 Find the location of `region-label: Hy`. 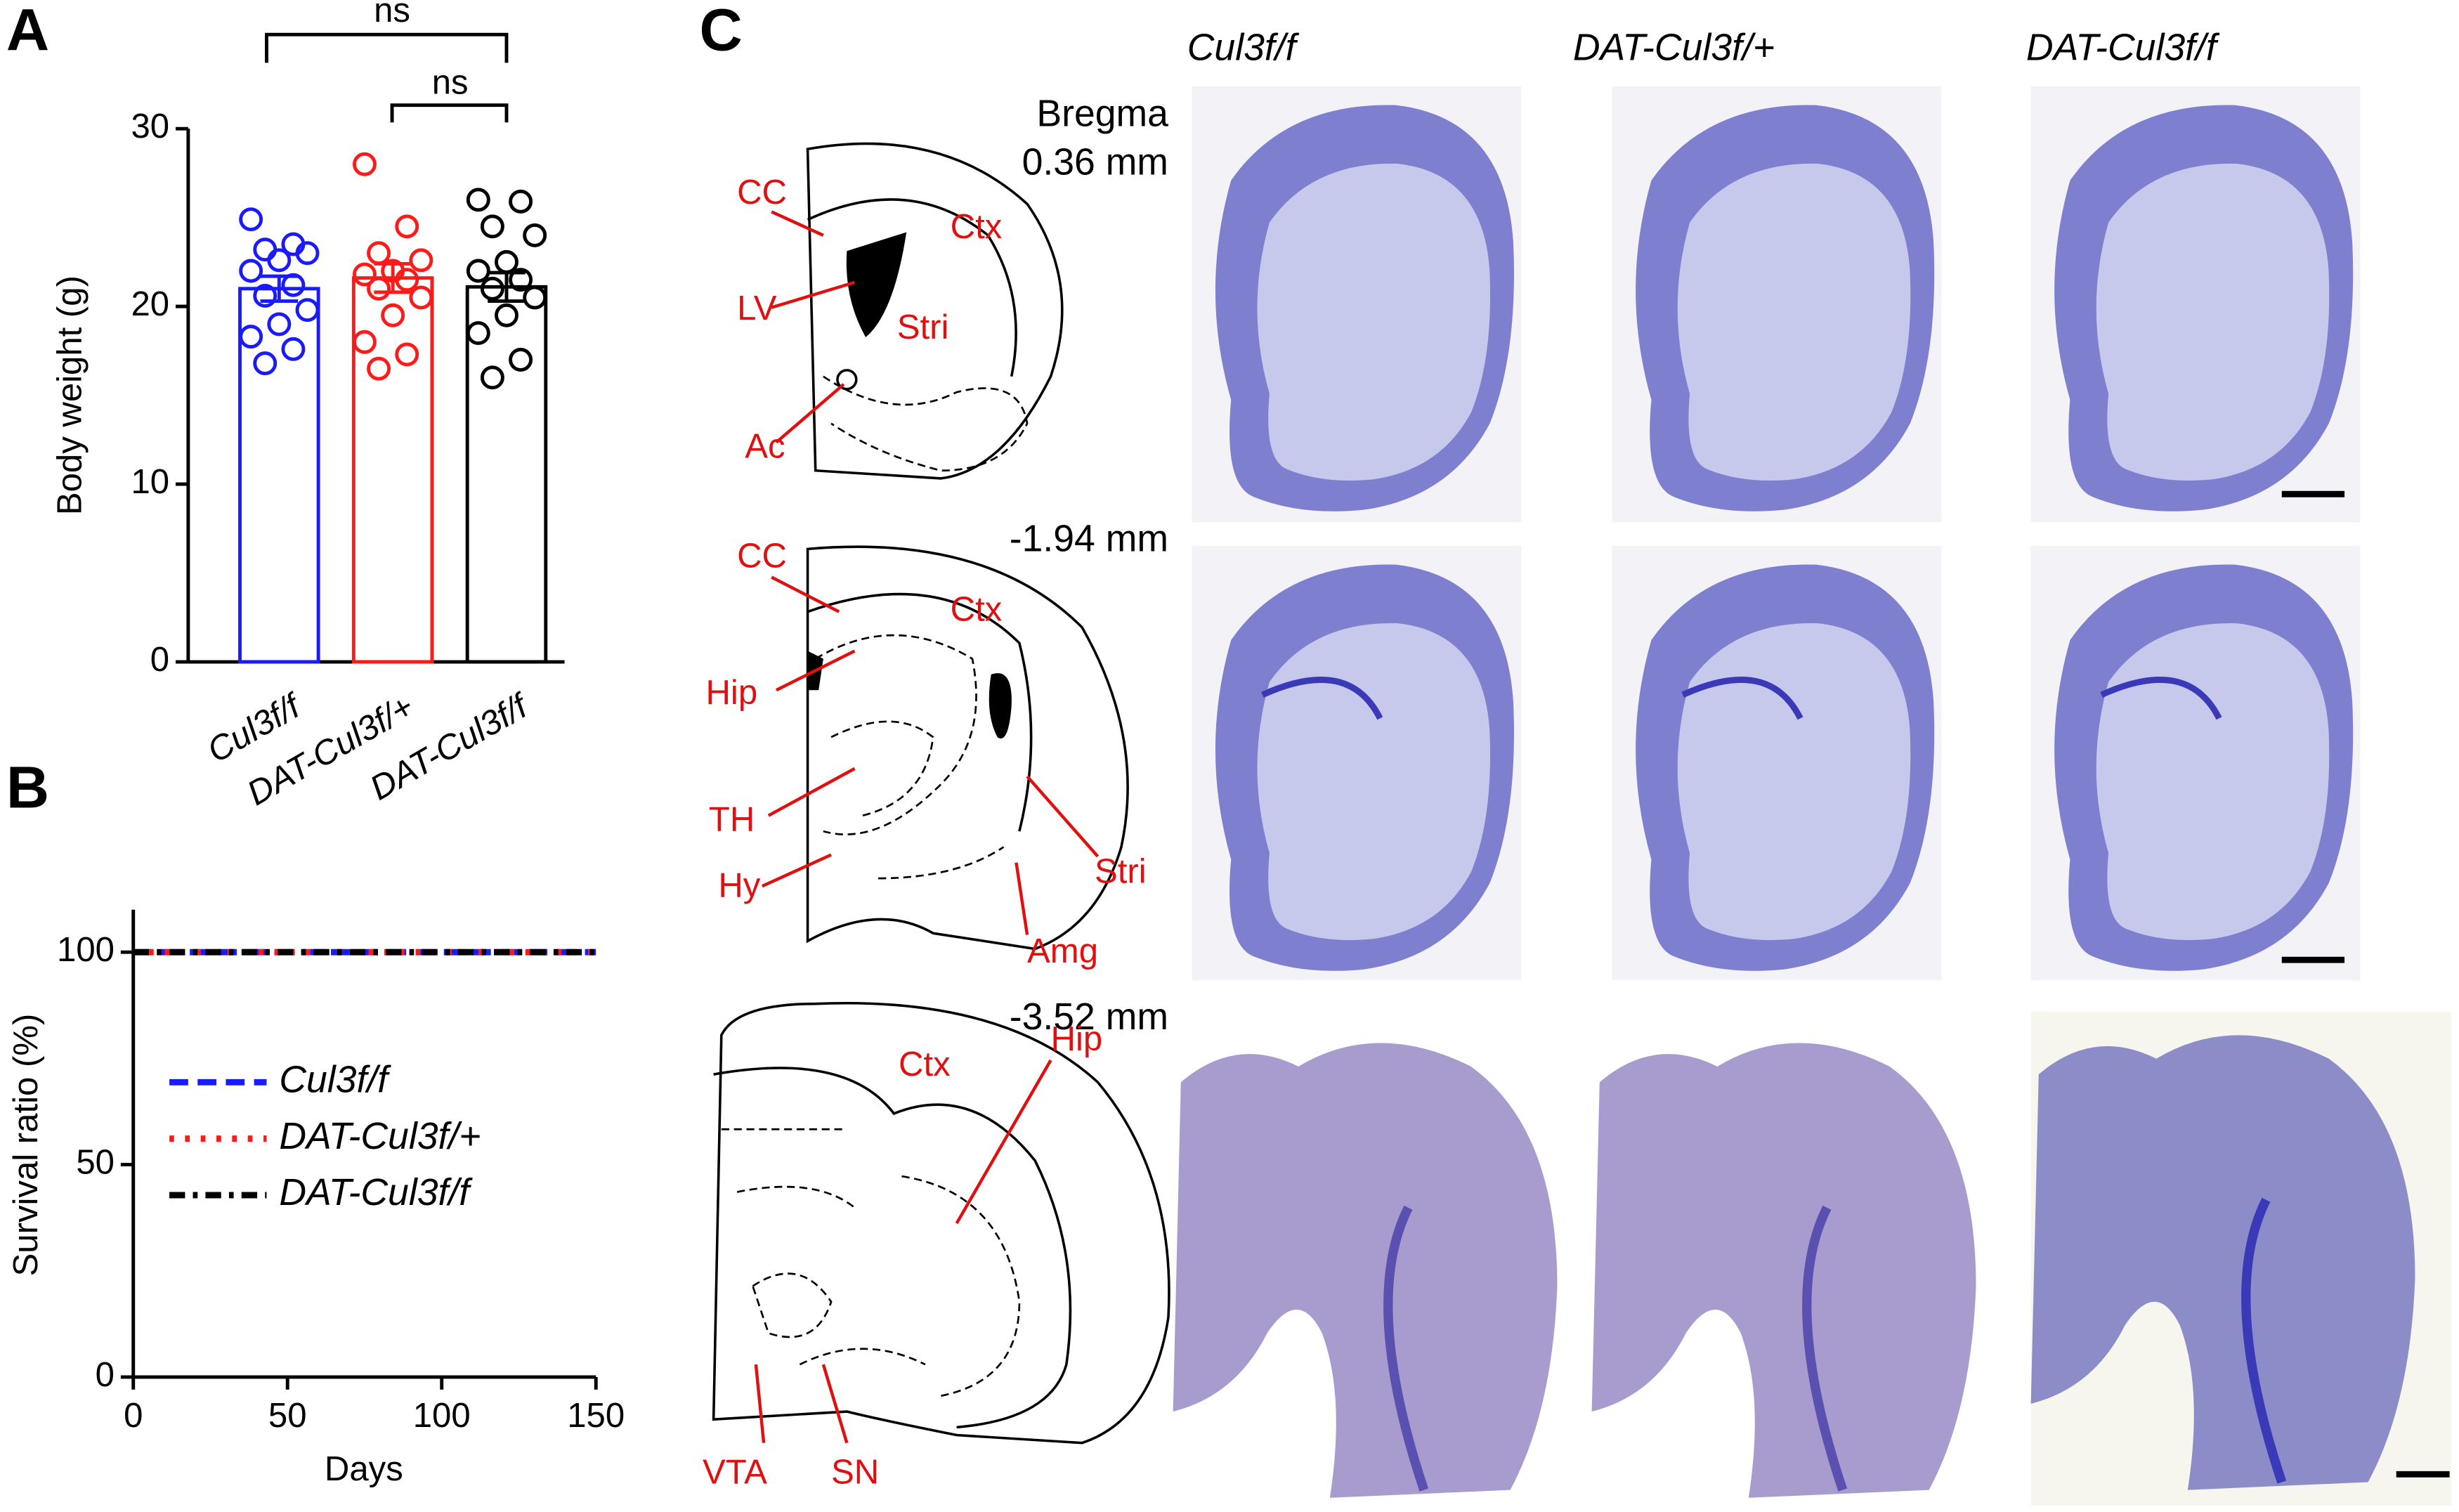

region-label: Hy is located at coordinates (739, 885).